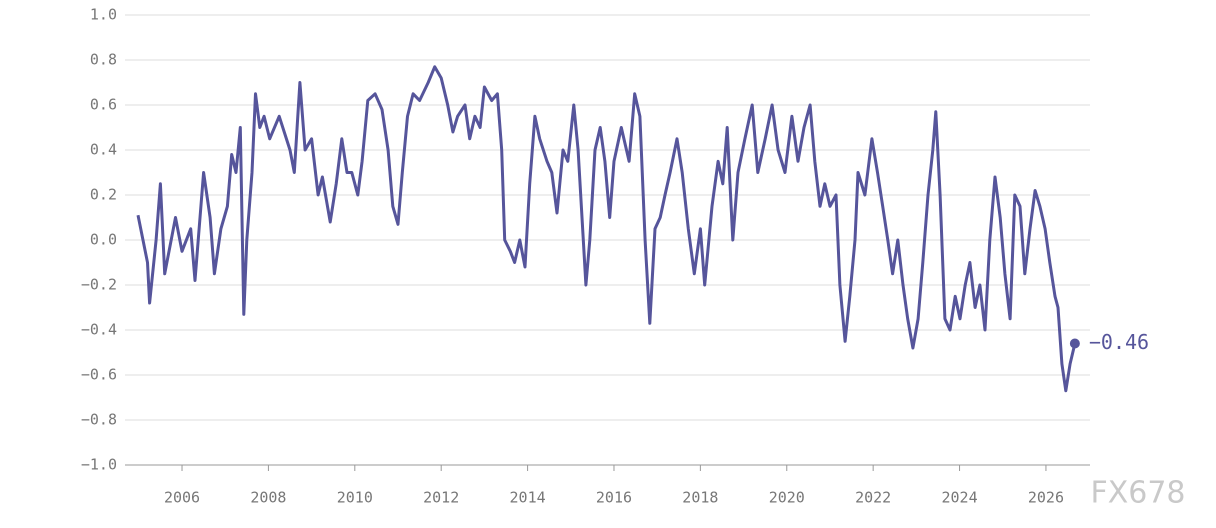  Describe the element at coordinates (1137, 493) in the screenshot. I see `watermark: FX678` at that location.